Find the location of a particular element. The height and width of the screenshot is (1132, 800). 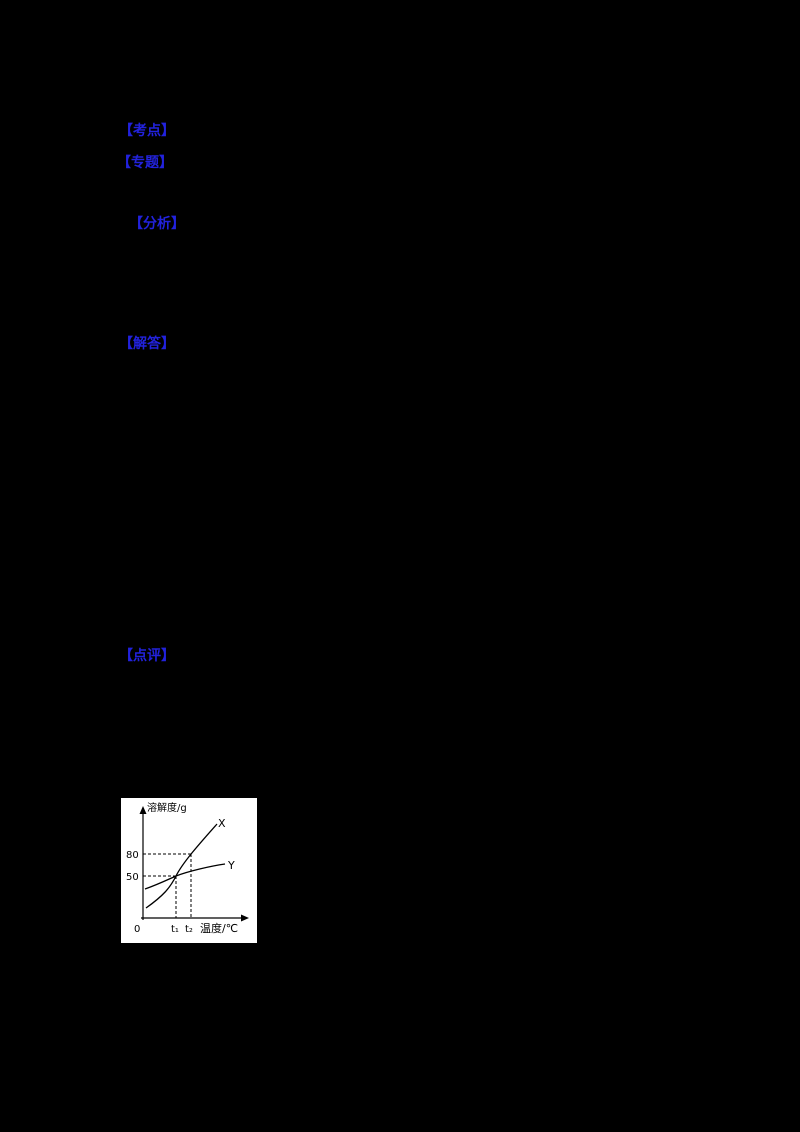

dashed-guides is located at coordinates (167, 885).